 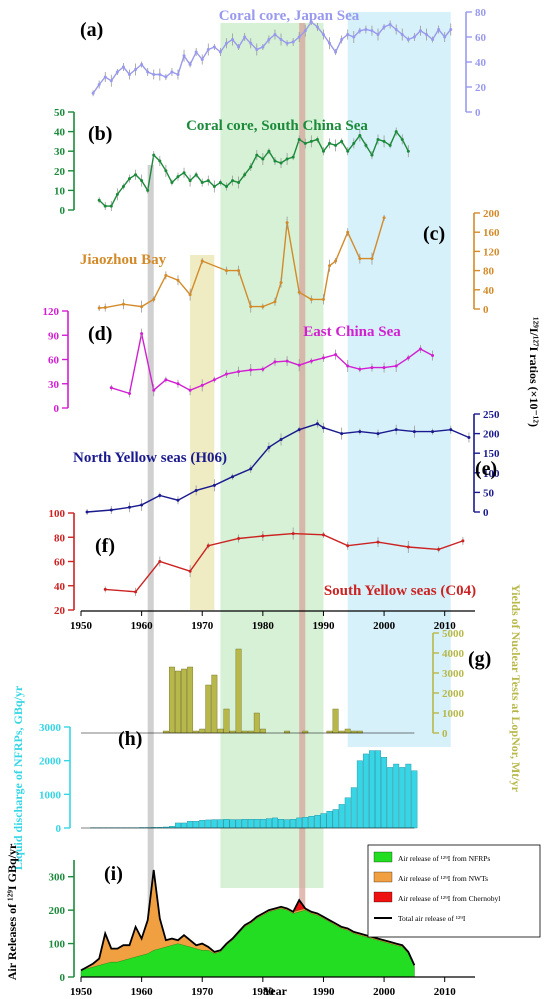 What do you see at coordinates (142, 992) in the screenshot?
I see `x-tick-label: 1960` at bounding box center [142, 992].